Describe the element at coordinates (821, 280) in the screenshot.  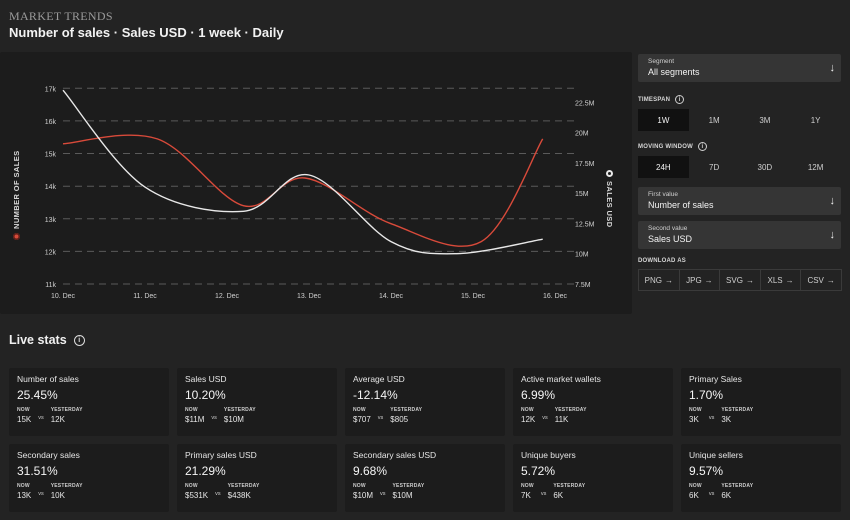
I see `download-csv-button: CSV →` at that location.